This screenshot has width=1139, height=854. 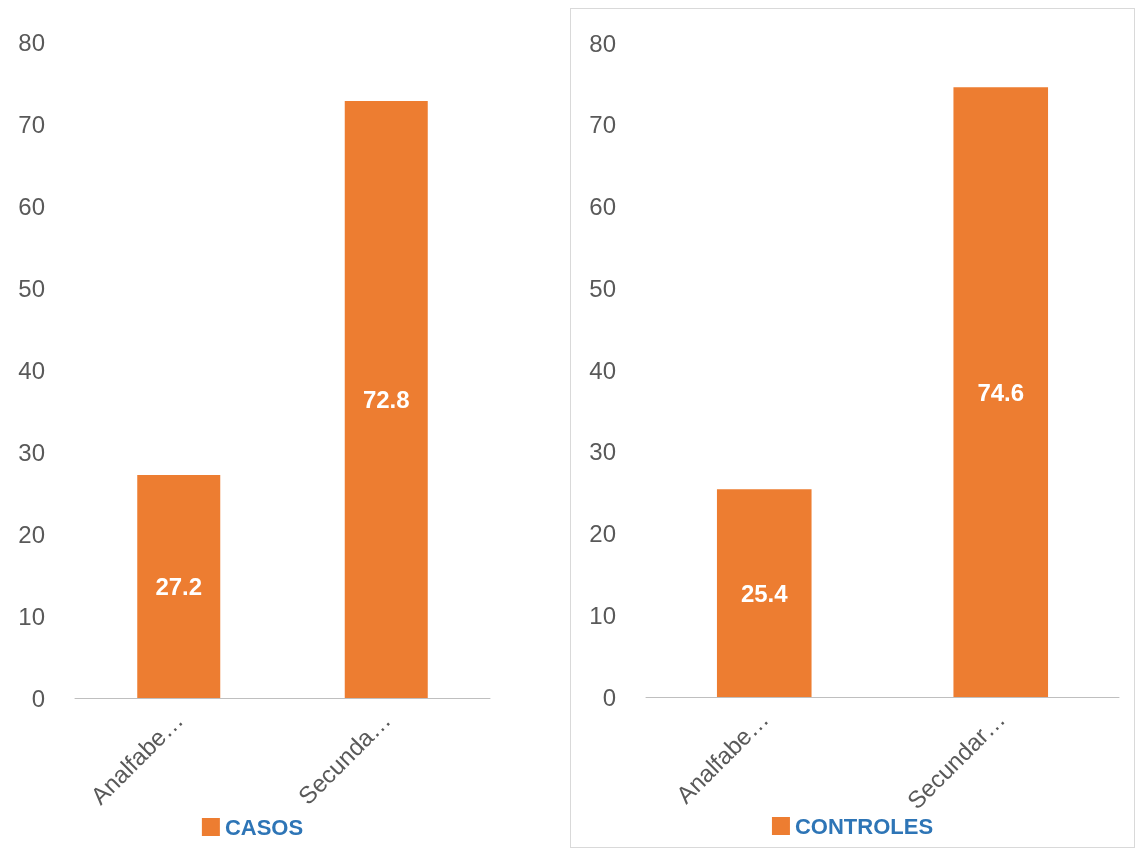 I want to click on data-label: 27.2, so click(x=179, y=586).